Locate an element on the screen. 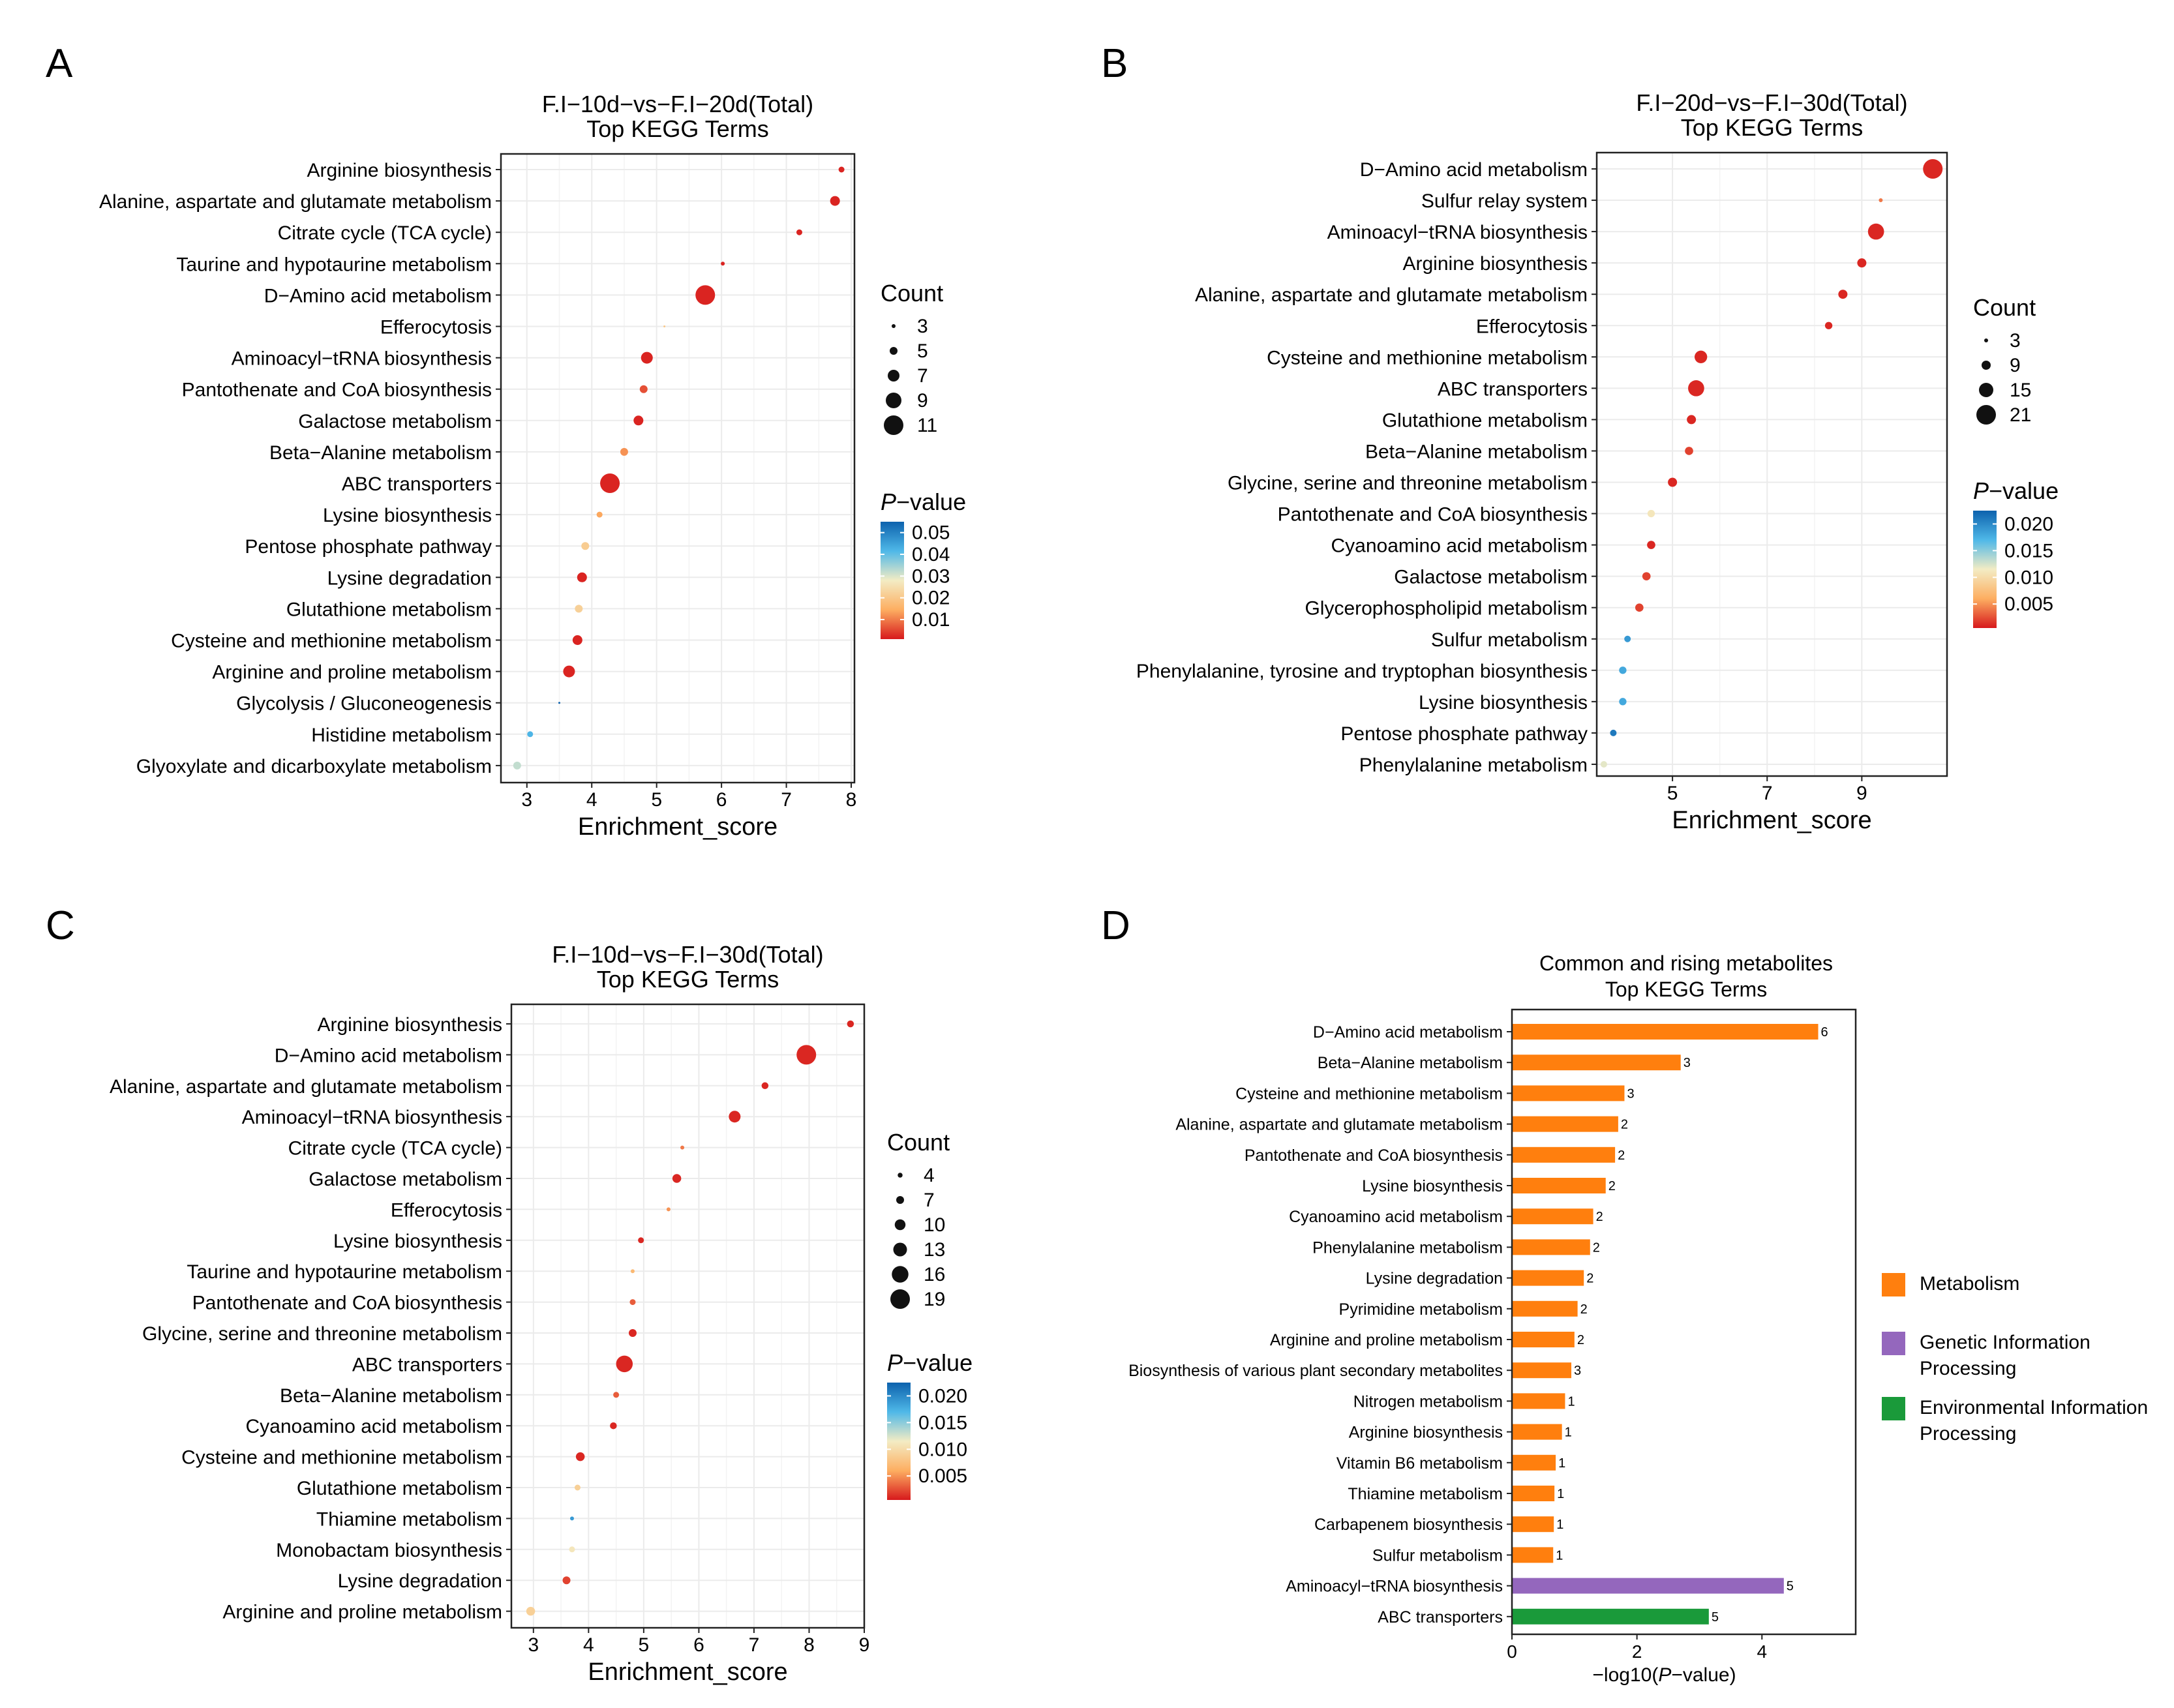  size-legend-label: 9 is located at coordinates (923, 401).